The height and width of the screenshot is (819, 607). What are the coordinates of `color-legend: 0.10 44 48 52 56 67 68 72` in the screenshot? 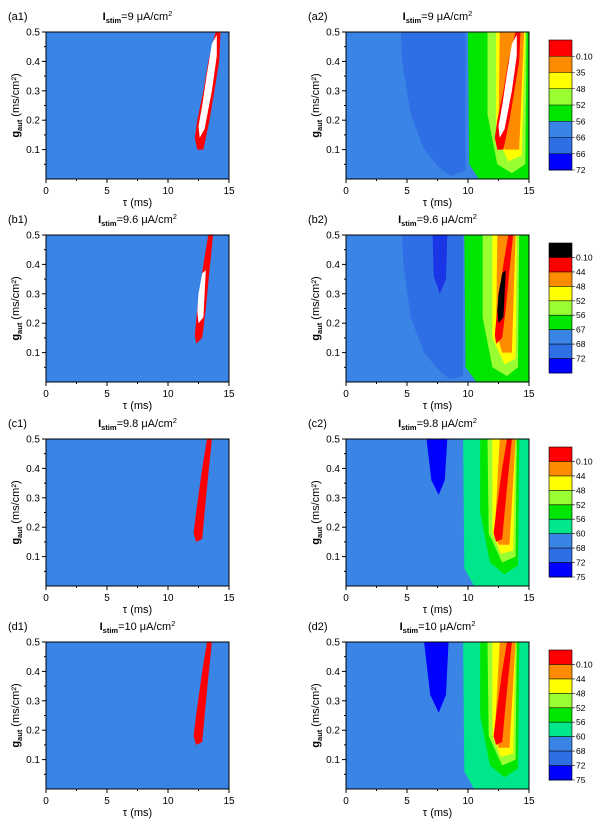 It's located at (570, 308).